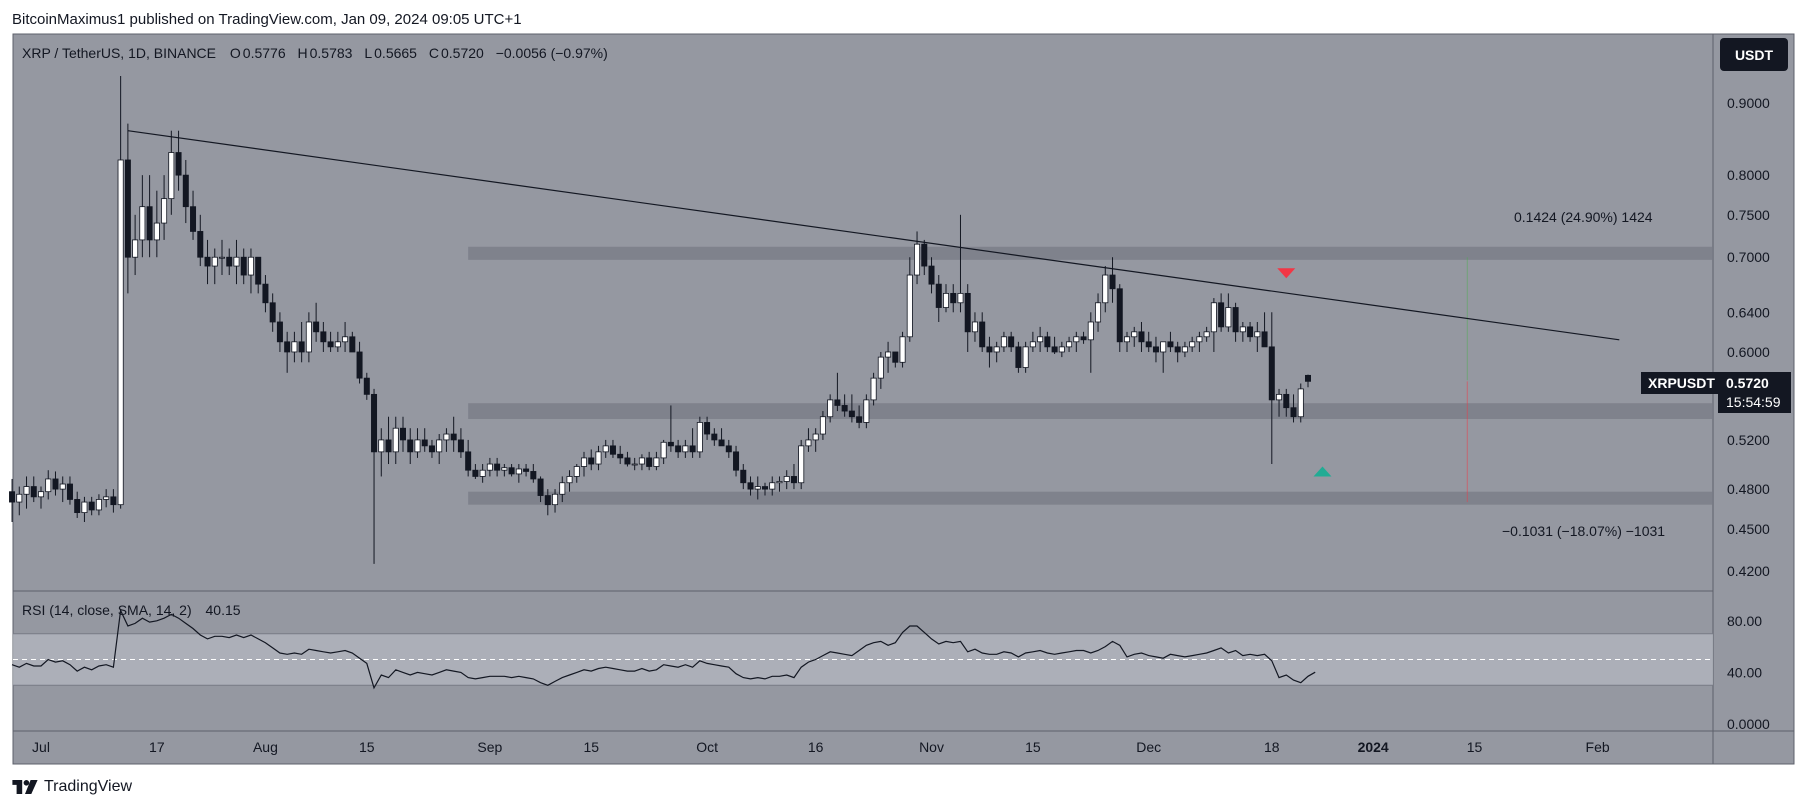 The width and height of the screenshot is (1807, 809). Describe the element at coordinates (331, 53) in the screenshot. I see `high-value: 0.5783` at that location.